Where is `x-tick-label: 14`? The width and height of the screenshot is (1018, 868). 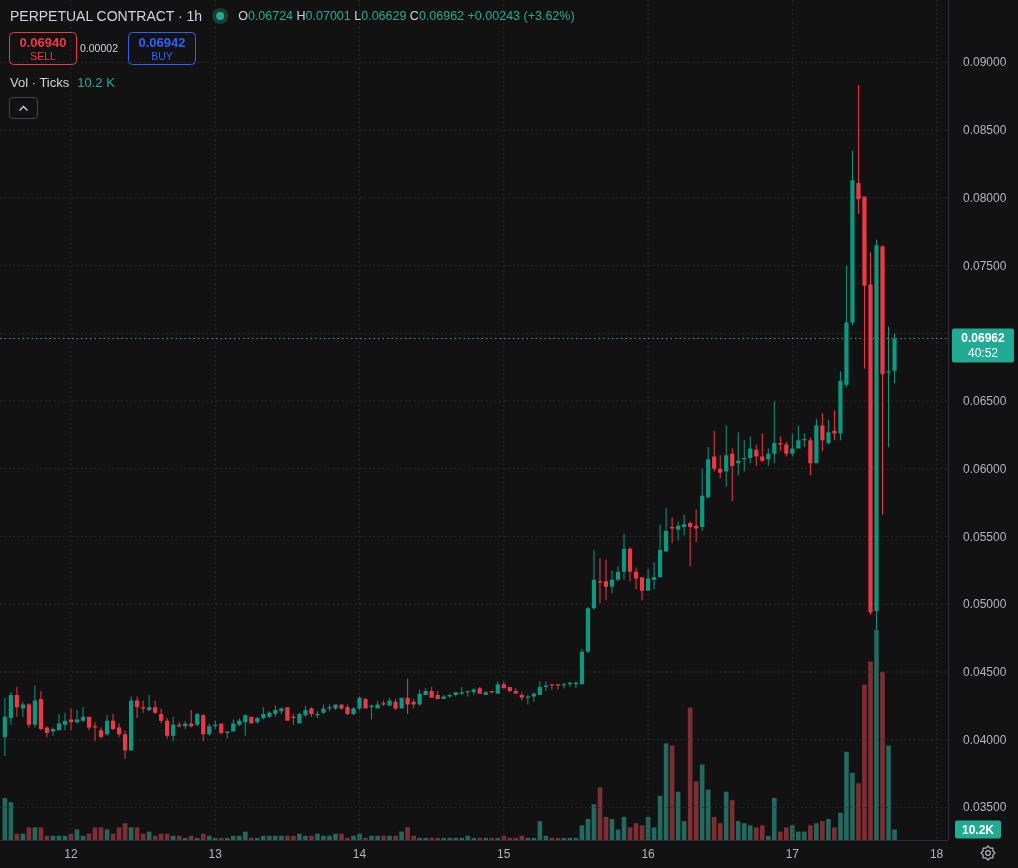 x-tick-label: 14 is located at coordinates (359, 854).